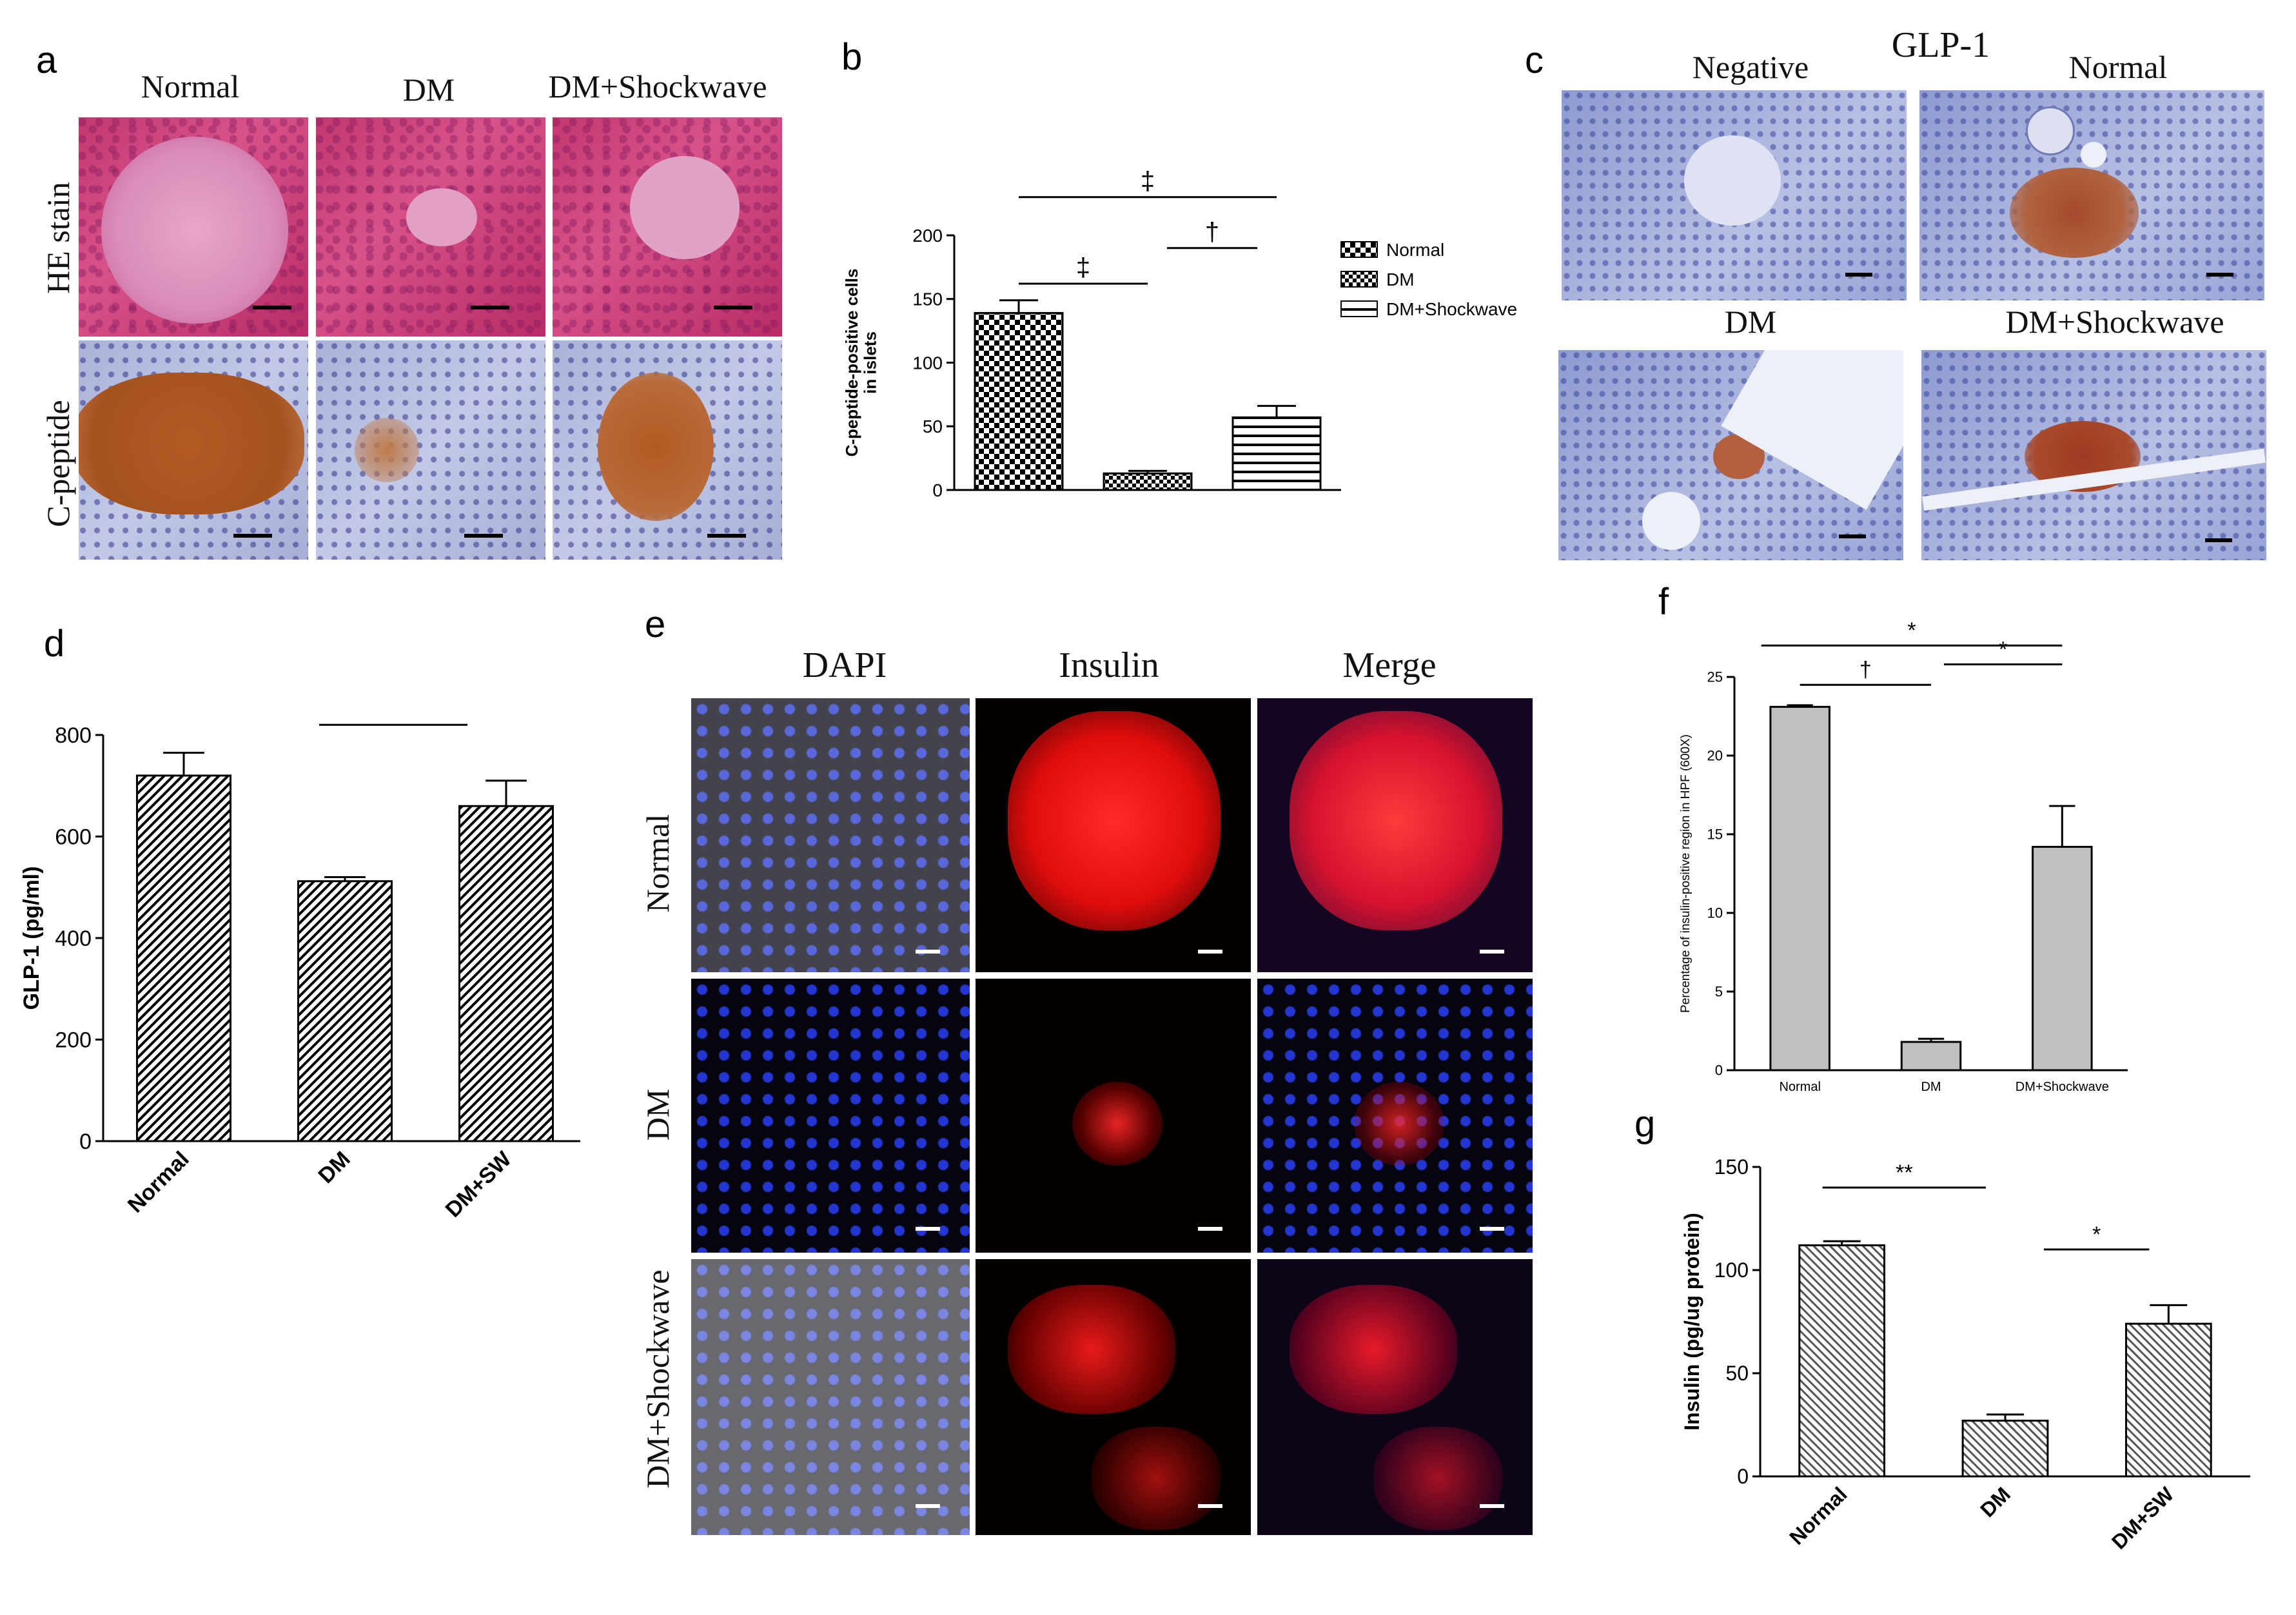  What do you see at coordinates (158, 1182) in the screenshot?
I see `x-tick-label: Normal` at bounding box center [158, 1182].